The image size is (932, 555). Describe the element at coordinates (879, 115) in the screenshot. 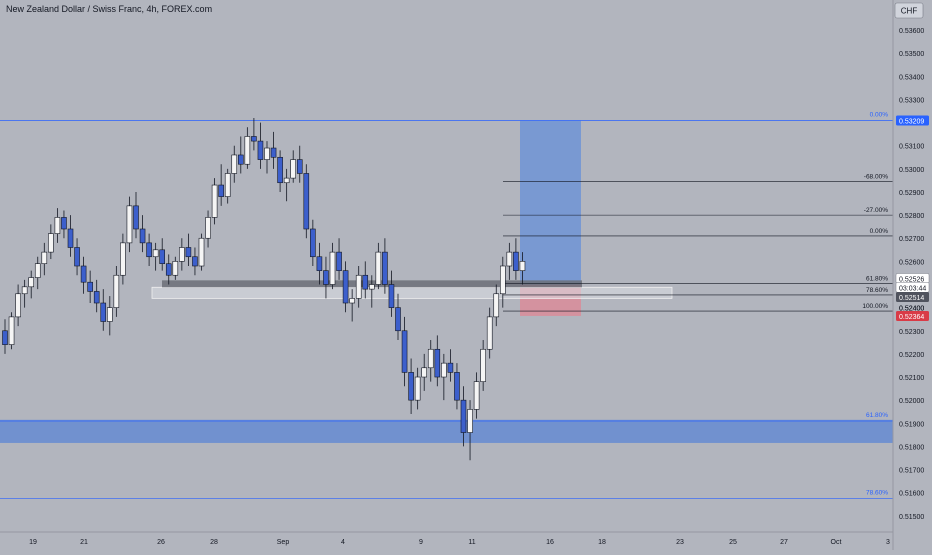

I see `fib-label-wide: 0.00%` at that location.